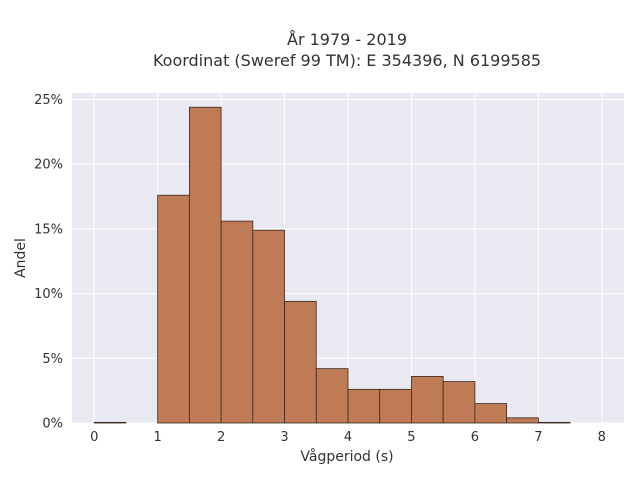  What do you see at coordinates (52, 424) in the screenshot?
I see `y-tick-label: 0%` at bounding box center [52, 424].